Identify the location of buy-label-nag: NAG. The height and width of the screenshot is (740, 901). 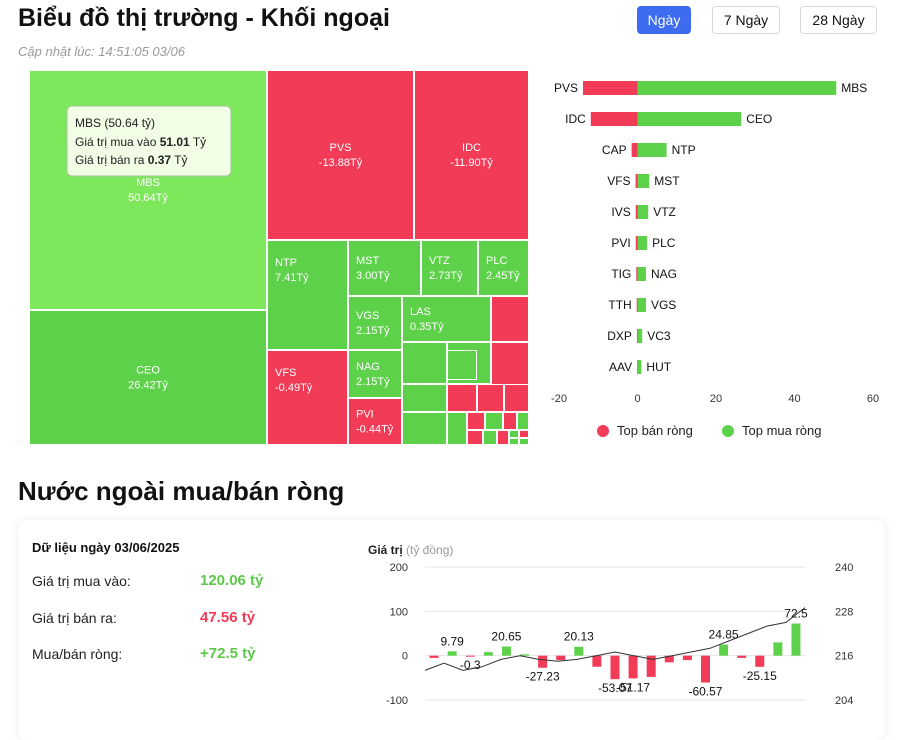
(664, 274).